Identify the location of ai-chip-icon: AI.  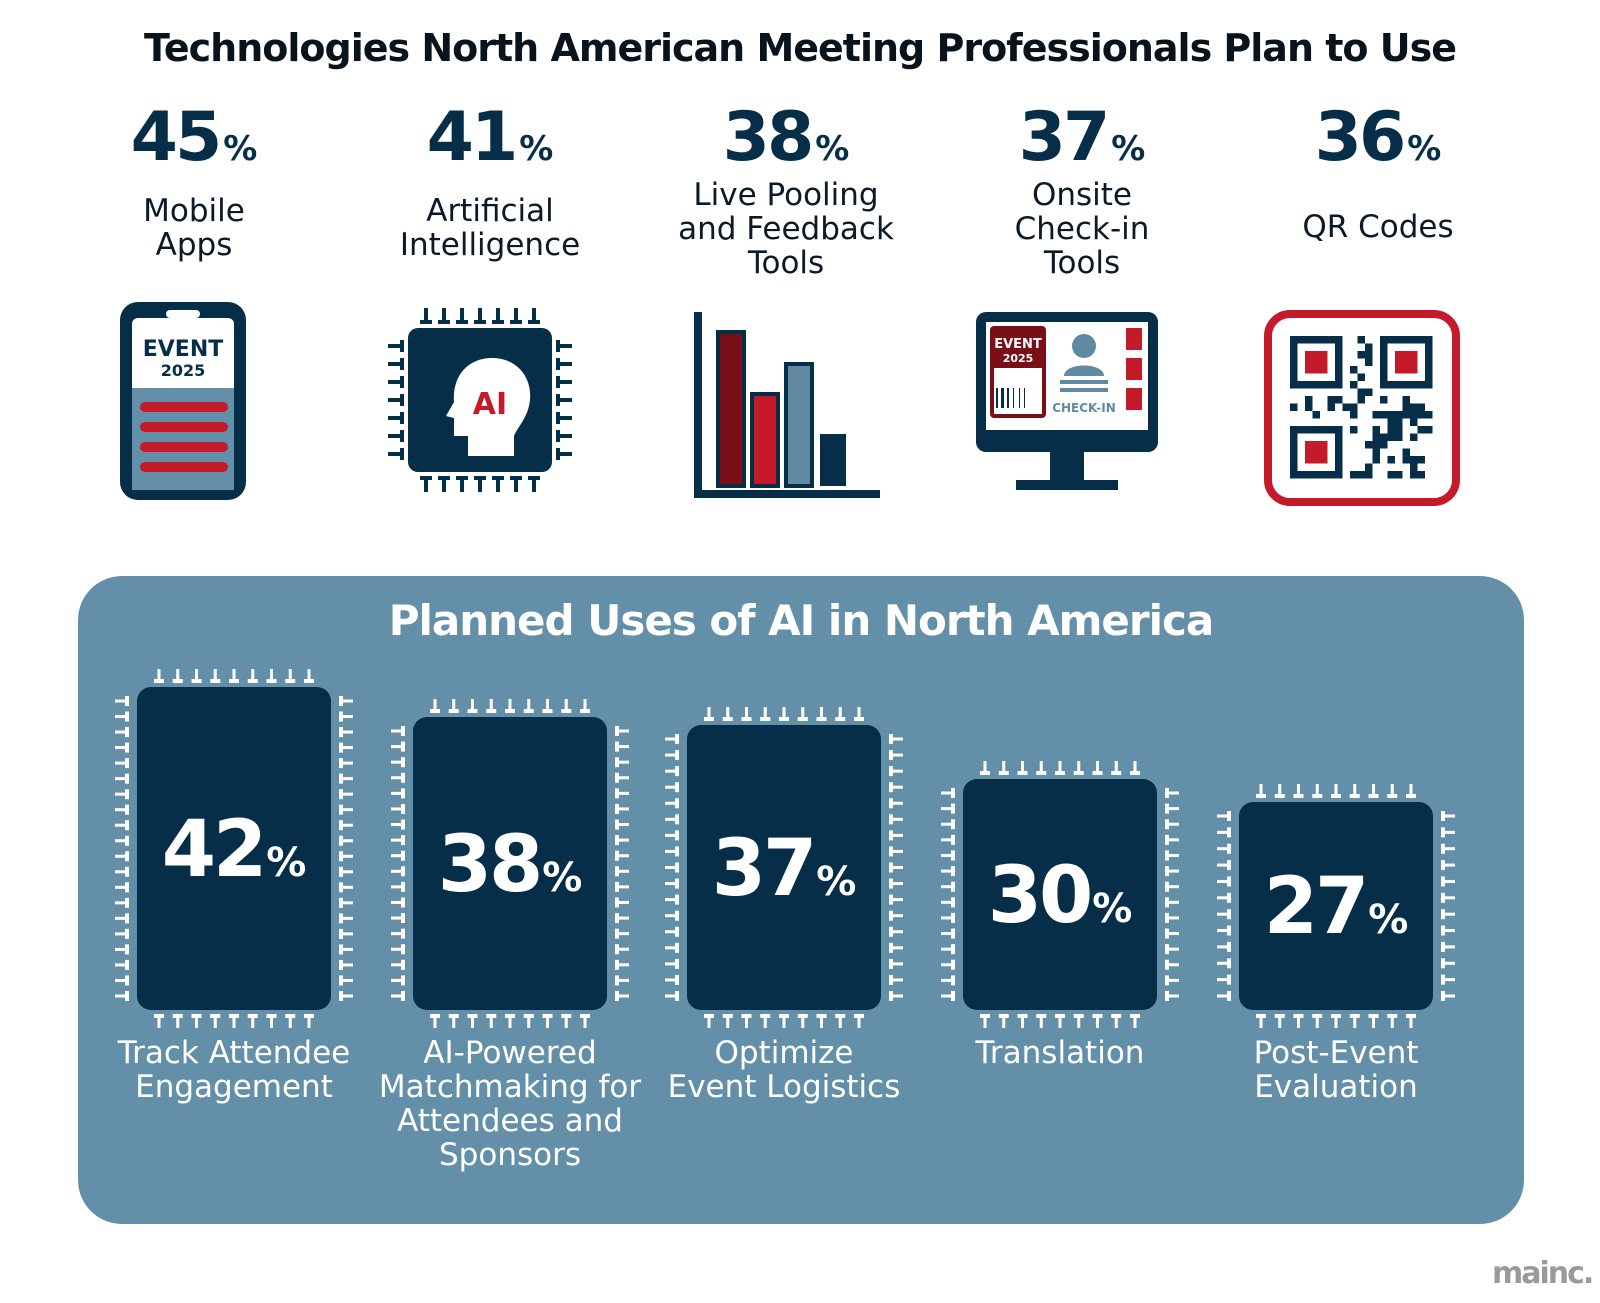
(480, 400).